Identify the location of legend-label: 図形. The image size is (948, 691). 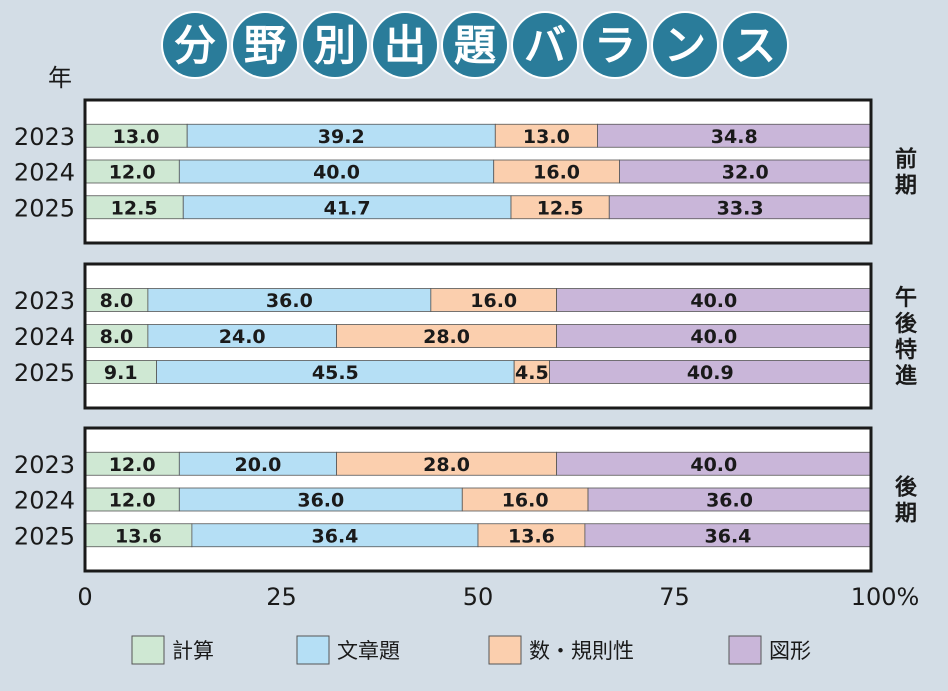
(790, 651).